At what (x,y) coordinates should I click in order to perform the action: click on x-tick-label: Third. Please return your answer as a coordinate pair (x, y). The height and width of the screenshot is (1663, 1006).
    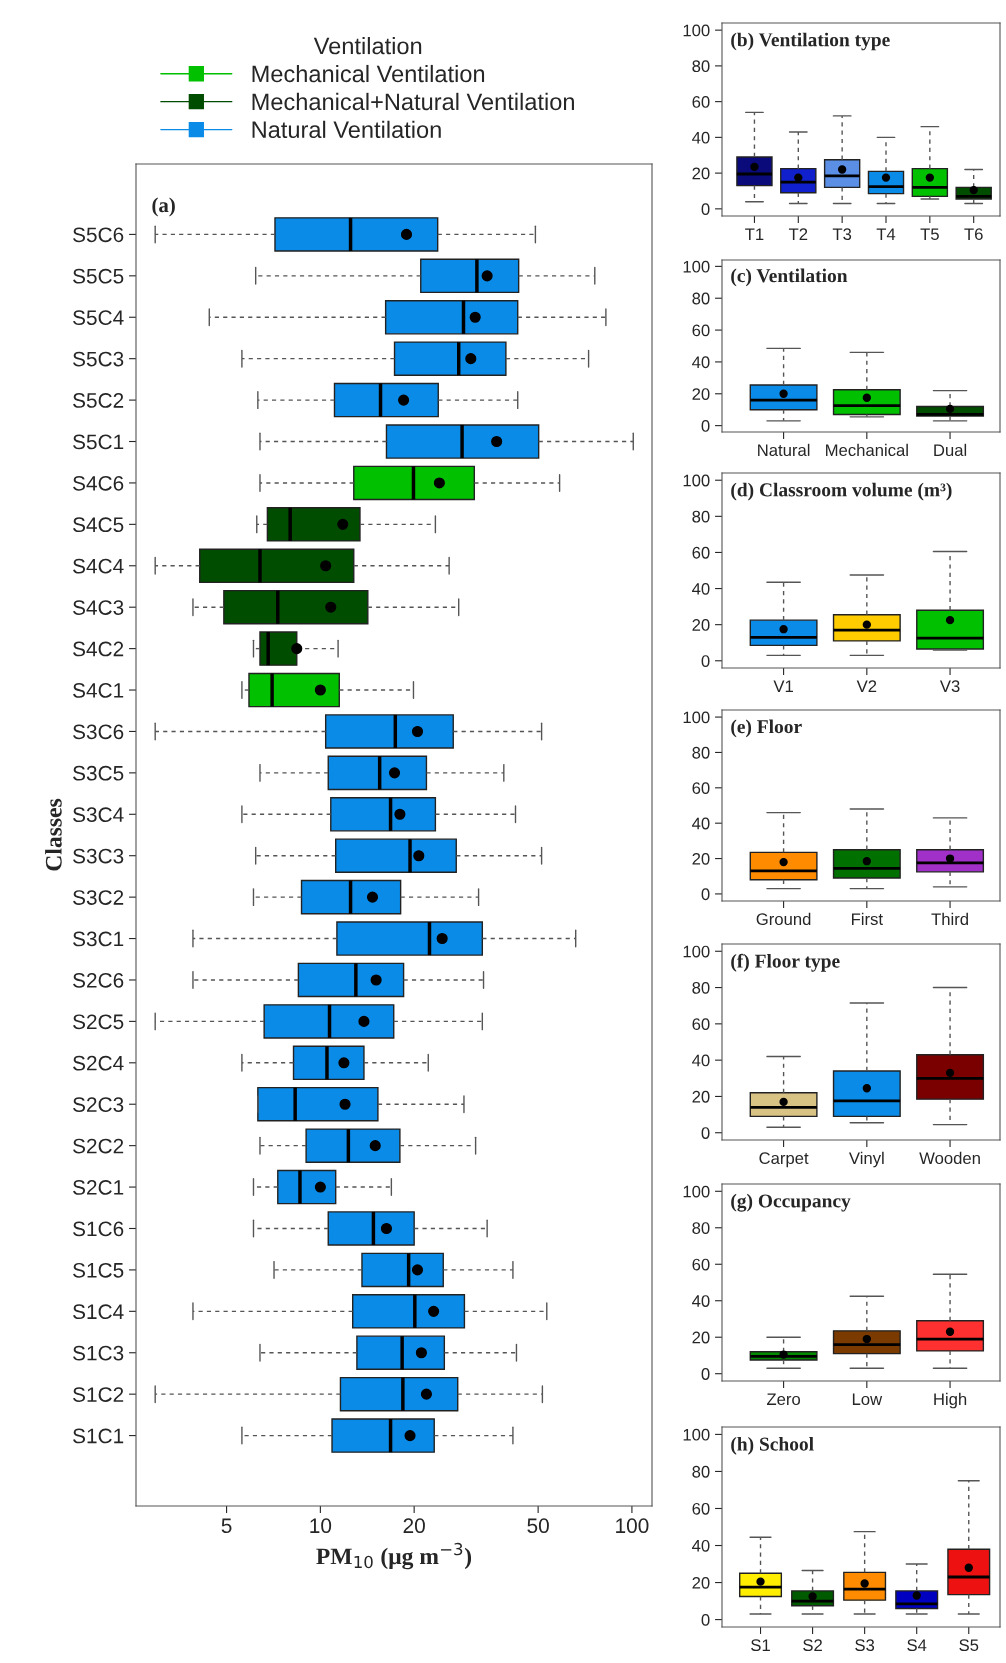
    Looking at the image, I should click on (949, 919).